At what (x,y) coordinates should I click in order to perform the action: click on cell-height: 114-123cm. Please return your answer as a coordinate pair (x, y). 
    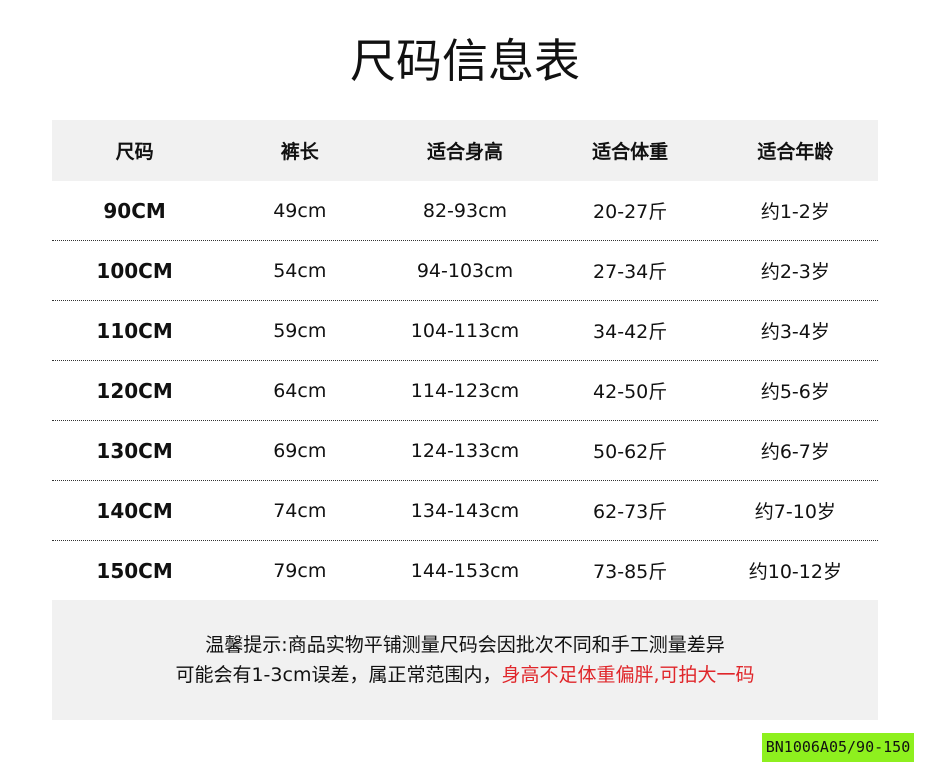
    Looking at the image, I should click on (465, 390).